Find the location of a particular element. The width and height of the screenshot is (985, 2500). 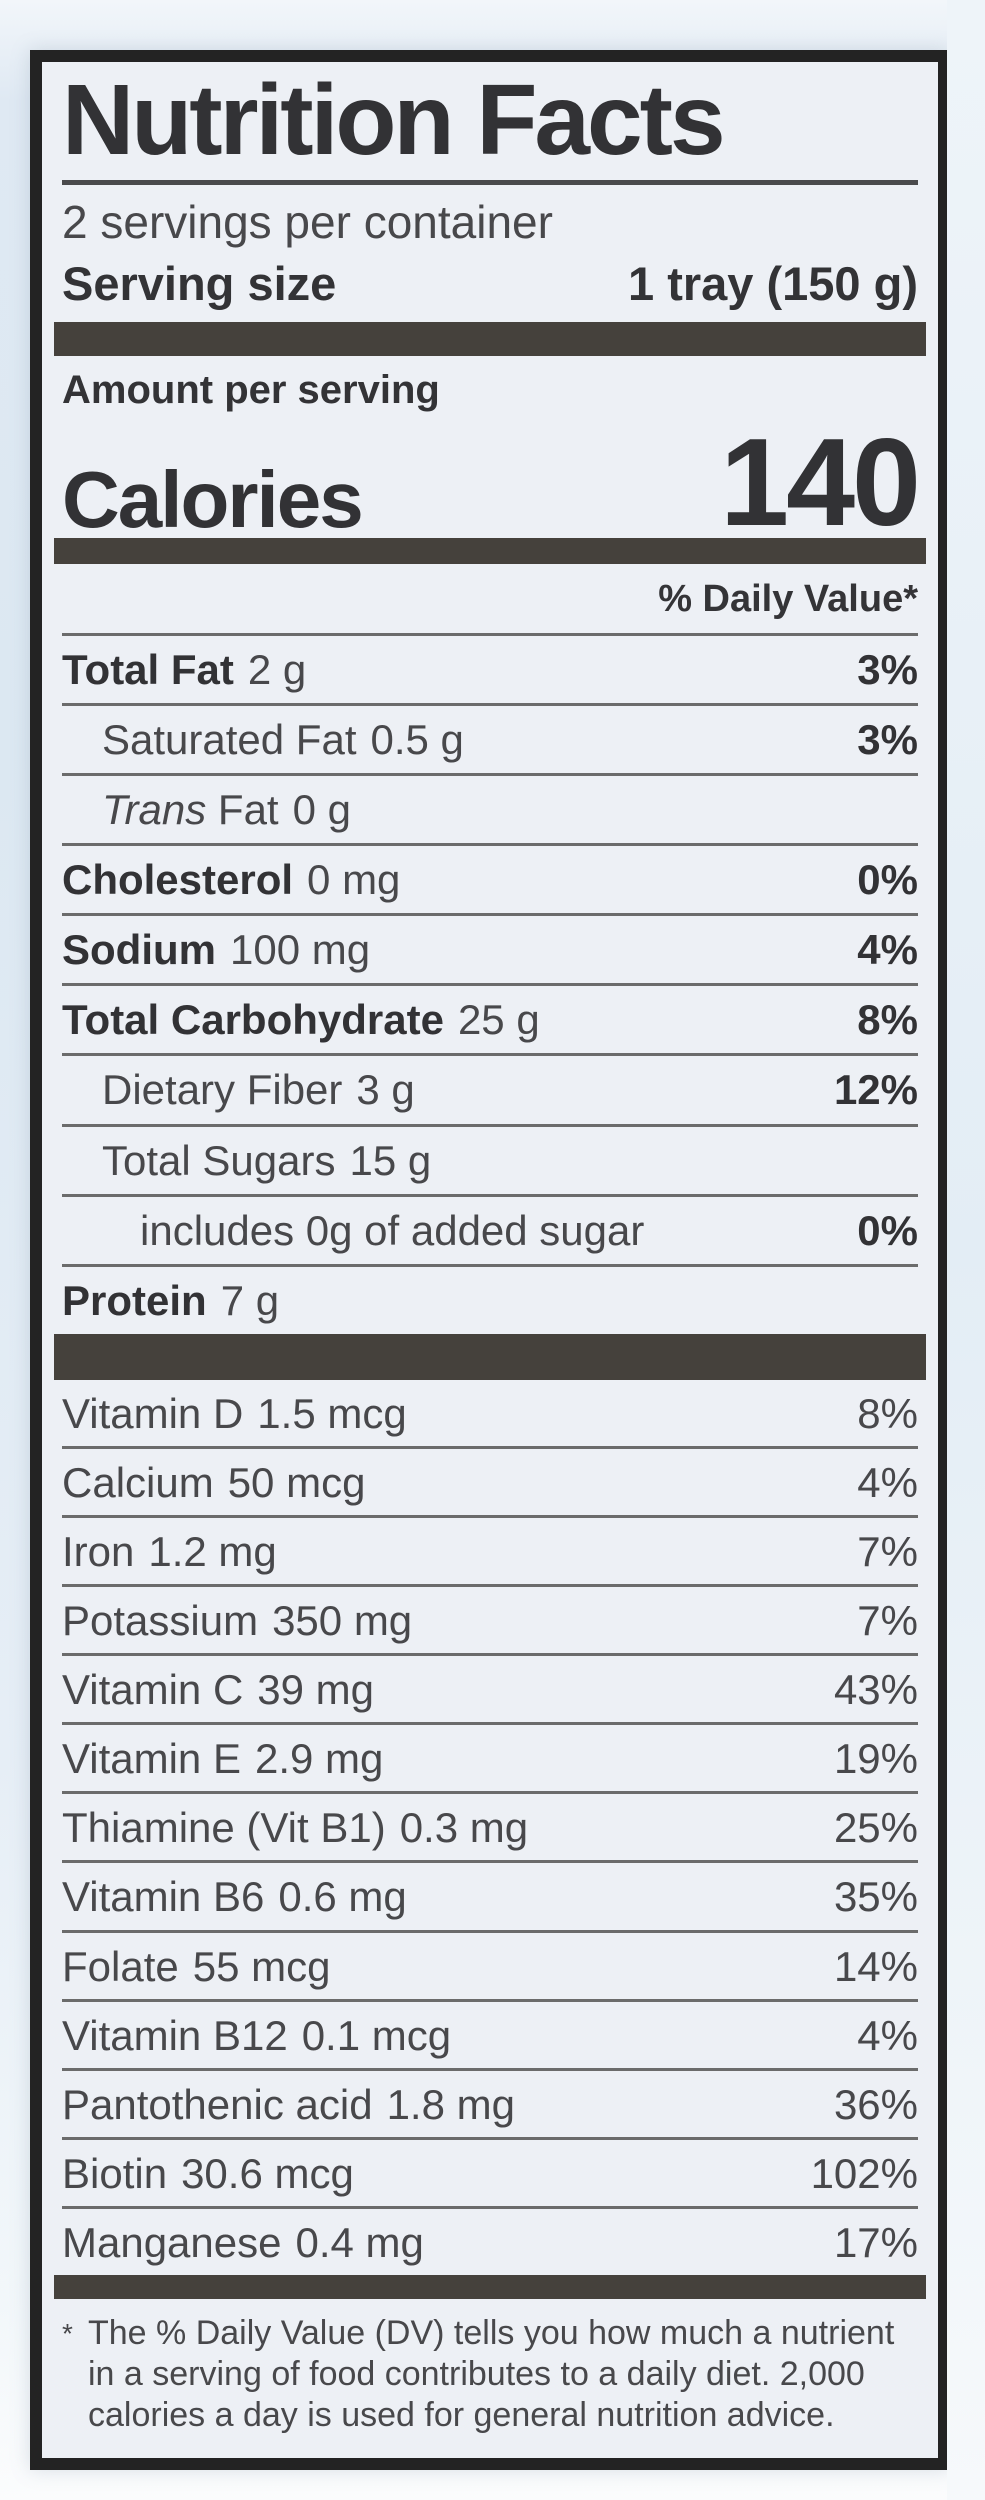

nutrient-name-amount: Vitamin B6 0.6 mg is located at coordinates (234, 1897).